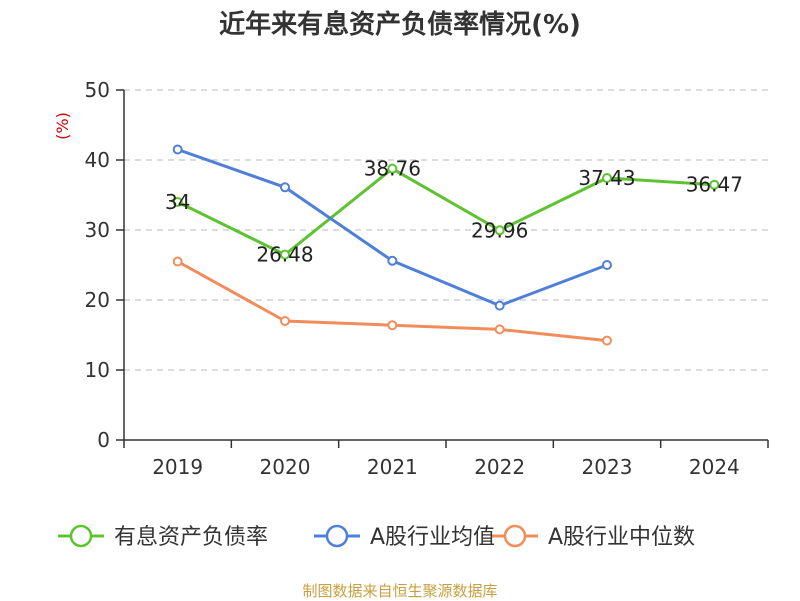 Image resolution: width=800 pixels, height=601 pixels. Describe the element at coordinates (400, 591) in the screenshot. I see `source-note: 制图数据来自恒生聚源数据库` at that location.